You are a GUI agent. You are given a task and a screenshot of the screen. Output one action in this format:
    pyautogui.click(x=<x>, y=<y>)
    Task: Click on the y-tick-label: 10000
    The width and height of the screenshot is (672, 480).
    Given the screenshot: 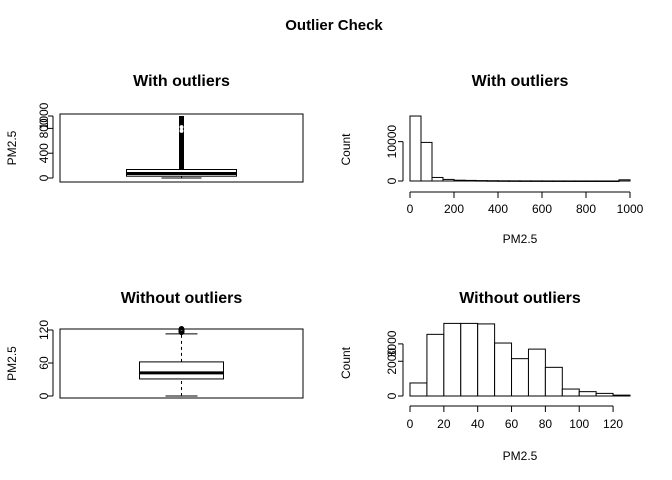 What is the action you would take?
    pyautogui.click(x=392, y=142)
    